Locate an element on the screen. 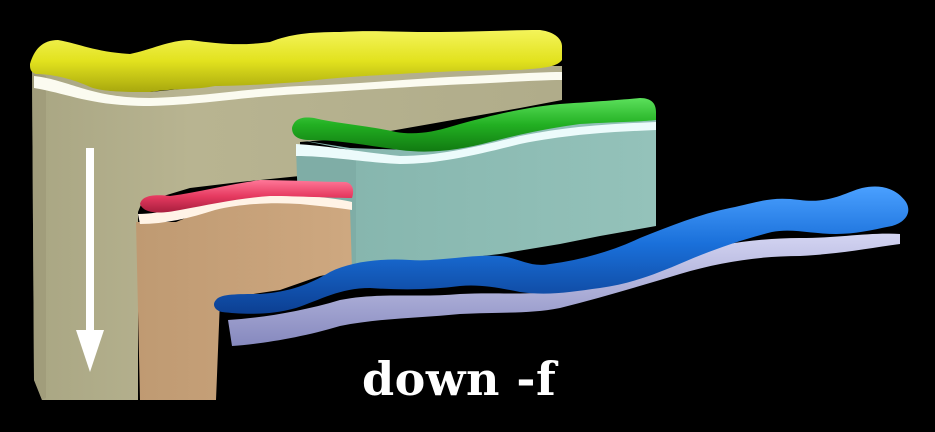 This screenshot has height=432, width=935. caption-label: down -f is located at coordinates (459, 379).